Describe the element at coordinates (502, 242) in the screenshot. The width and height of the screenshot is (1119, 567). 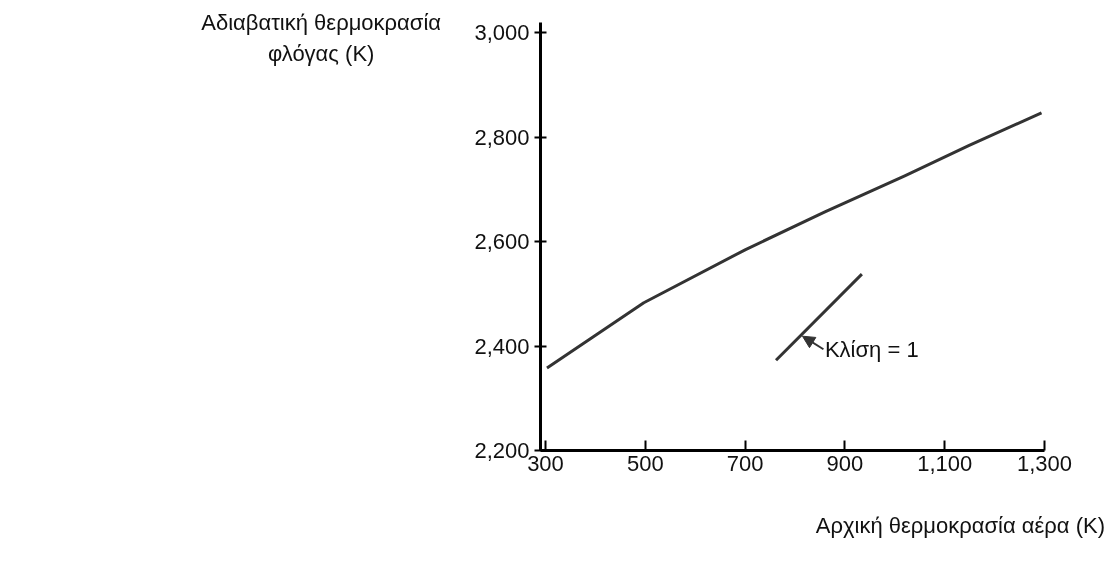
I see `y-tick-label: 2,600` at that location.